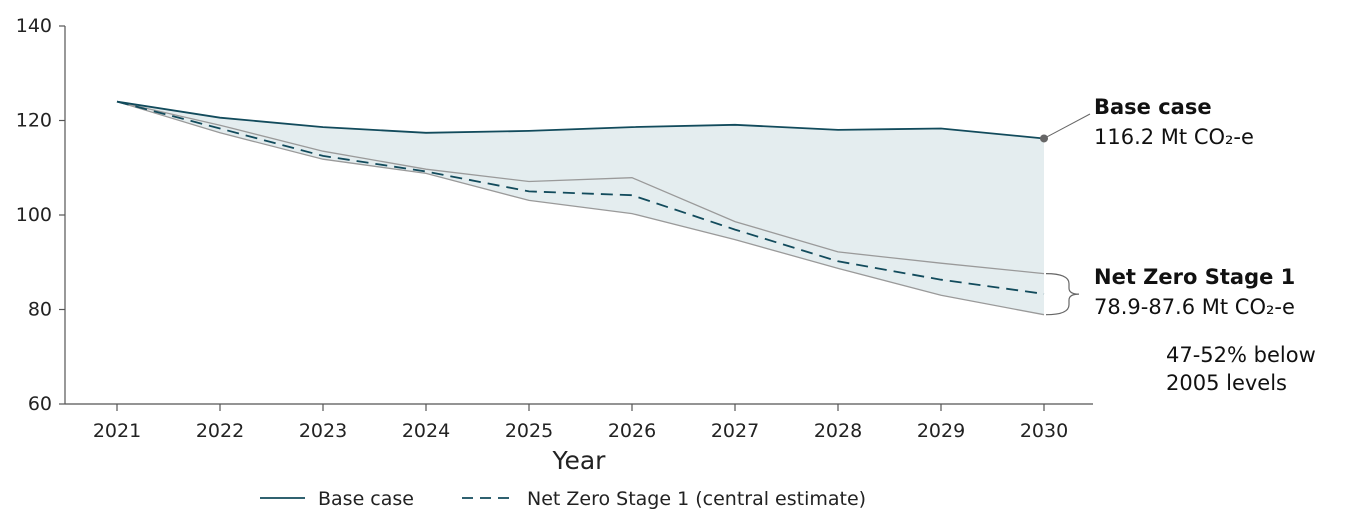 The width and height of the screenshot is (1362, 512). Describe the element at coordinates (696, 499) in the screenshot. I see `legend-net-zero-label: Net Zero Stage 1 (central estimate)` at that location.